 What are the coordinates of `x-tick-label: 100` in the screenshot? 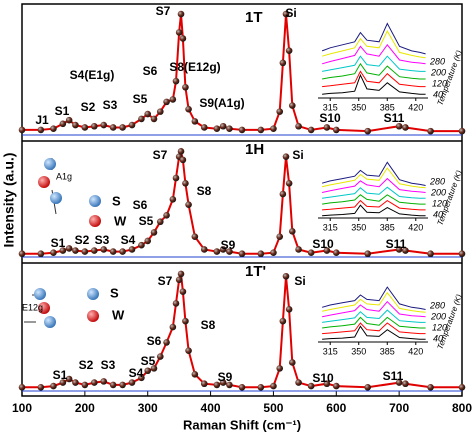 It's located at (22, 408).